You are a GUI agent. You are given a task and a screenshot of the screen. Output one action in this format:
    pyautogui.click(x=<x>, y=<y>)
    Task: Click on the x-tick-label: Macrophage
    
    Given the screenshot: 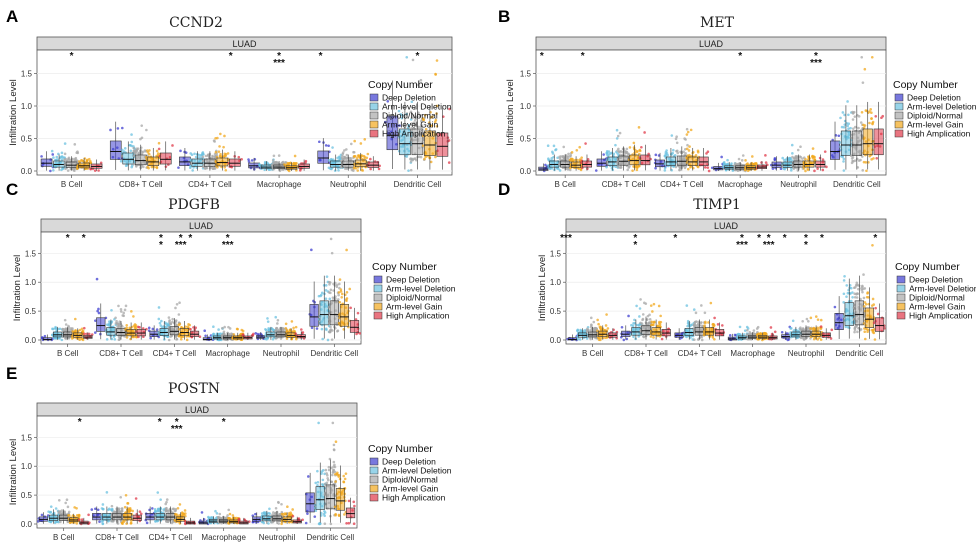 What is the action you would take?
    pyautogui.click(x=740, y=184)
    